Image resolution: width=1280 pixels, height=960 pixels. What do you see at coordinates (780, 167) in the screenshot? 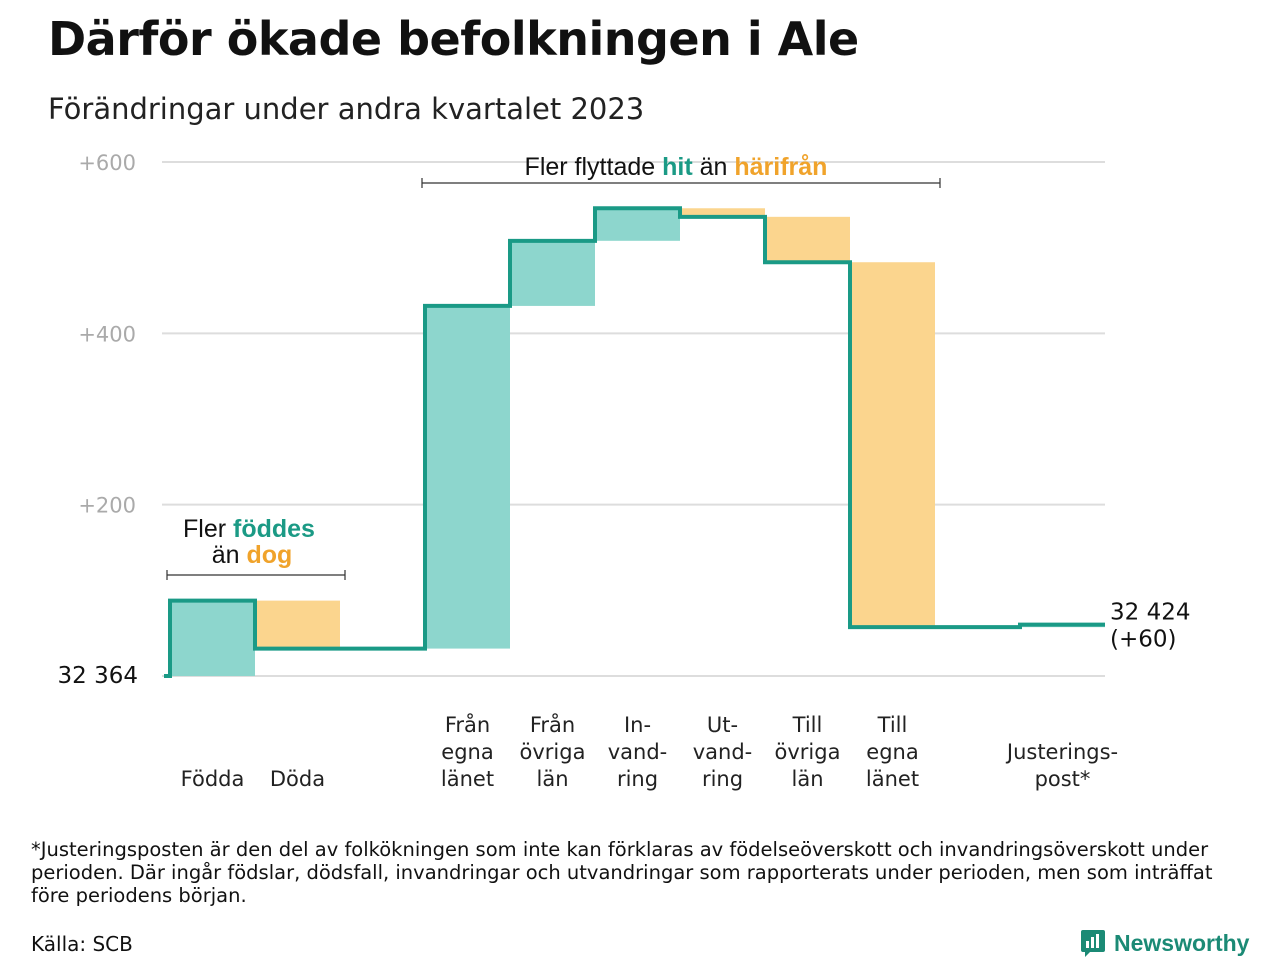
I see `migration-ann-away: härifrån` at bounding box center [780, 167].